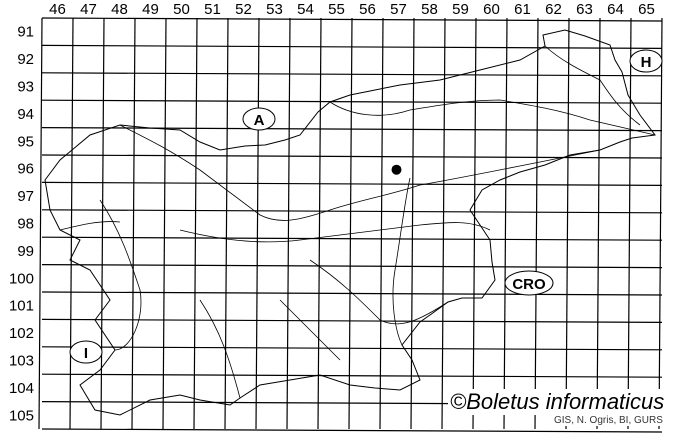 This screenshot has width=680, height=436. Describe the element at coordinates (243, 9) in the screenshot. I see `column-label: 52` at that location.